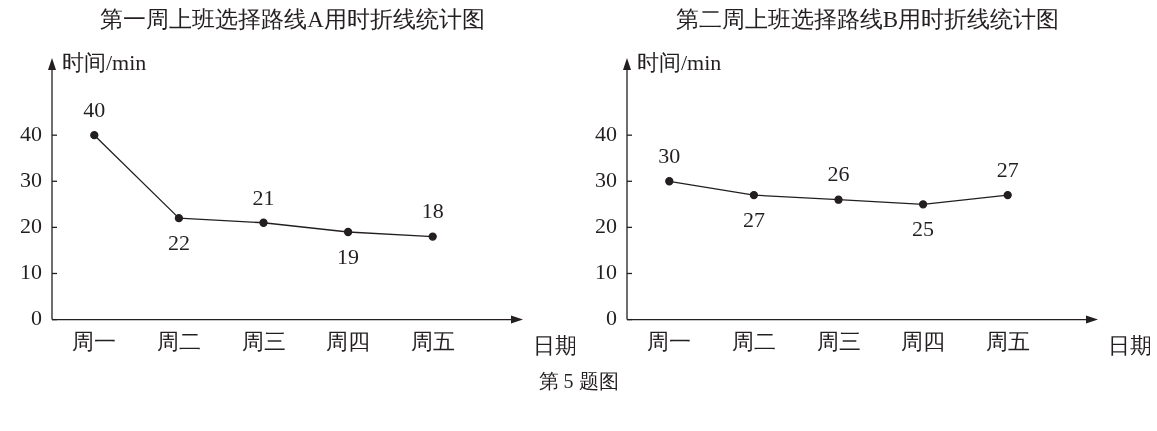  I want to click on data-label: 19, so click(348, 256).